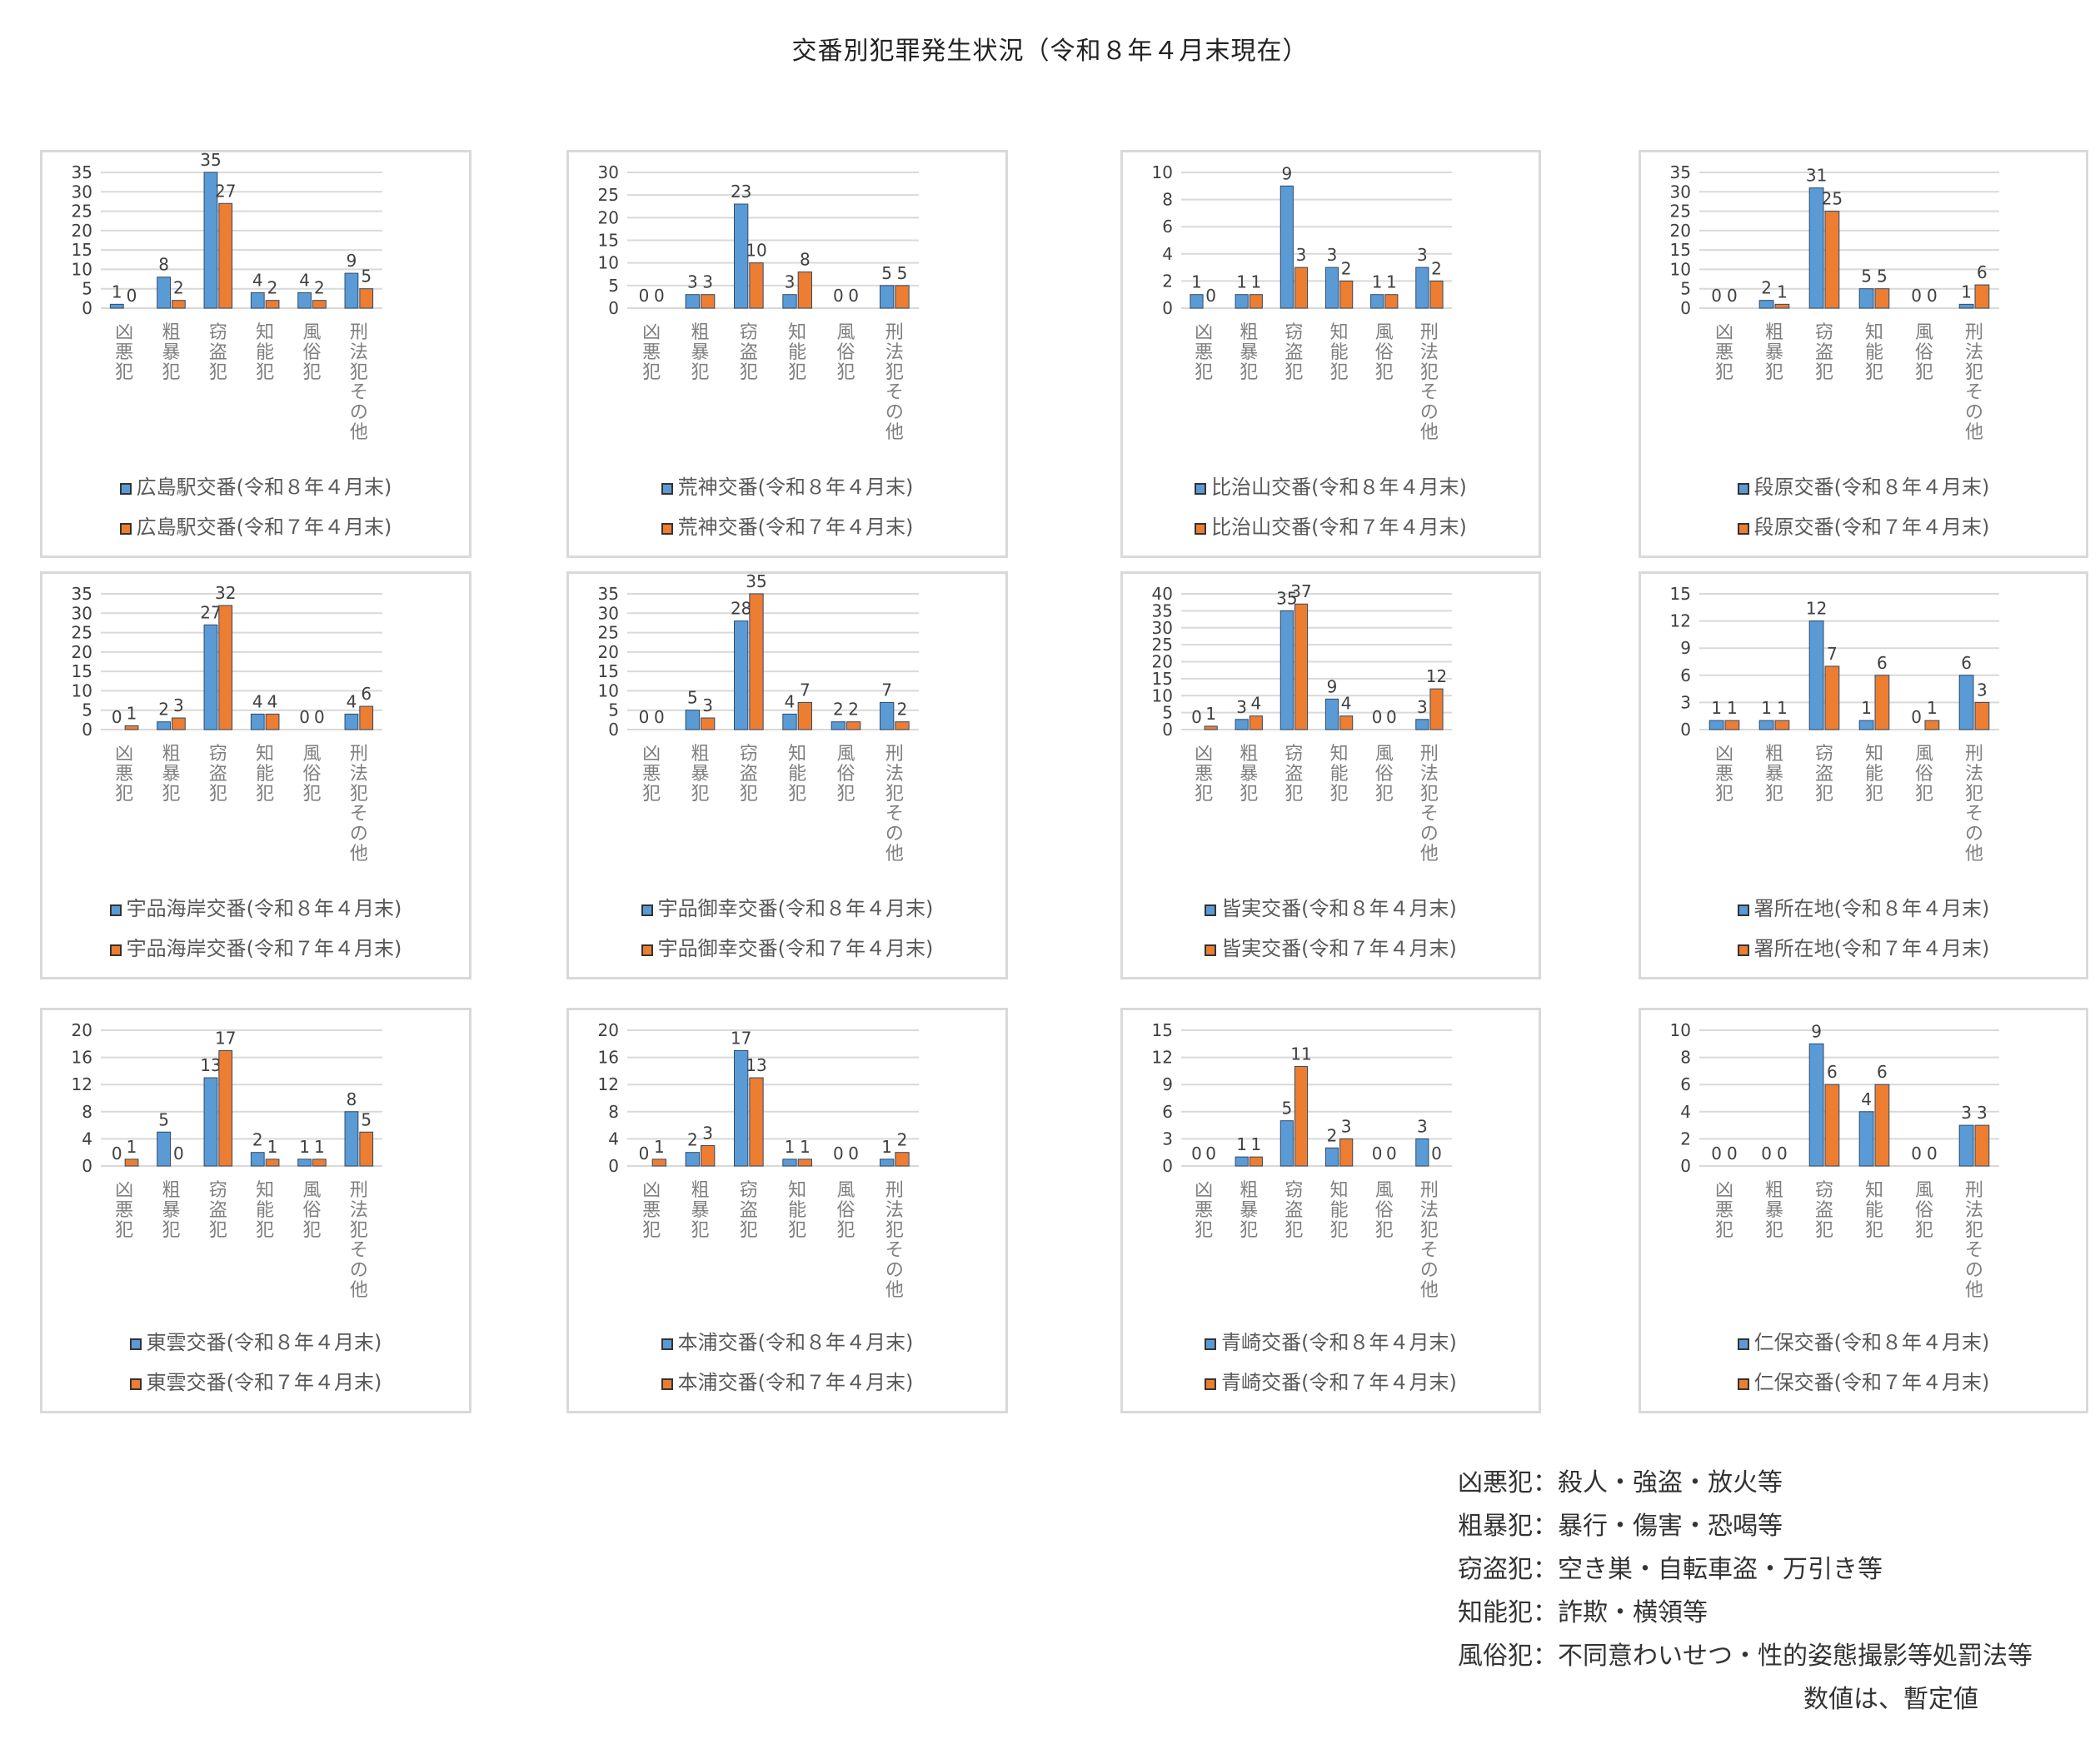 The image size is (2100, 1749). I want to click on chart-legend: 宇品海岸交番(令和８年４月末) 宇品海岸交番(令和７年４月末), so click(256, 929).